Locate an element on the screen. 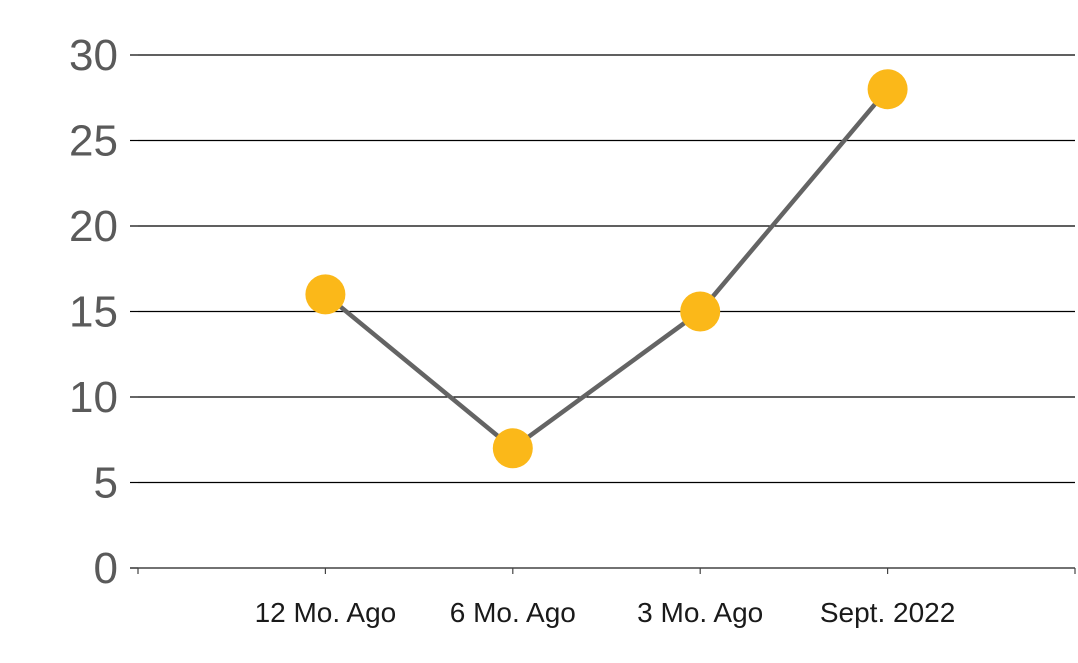 This screenshot has width=1078, height=663. y-tick-label-20: 20 is located at coordinates (93, 226).